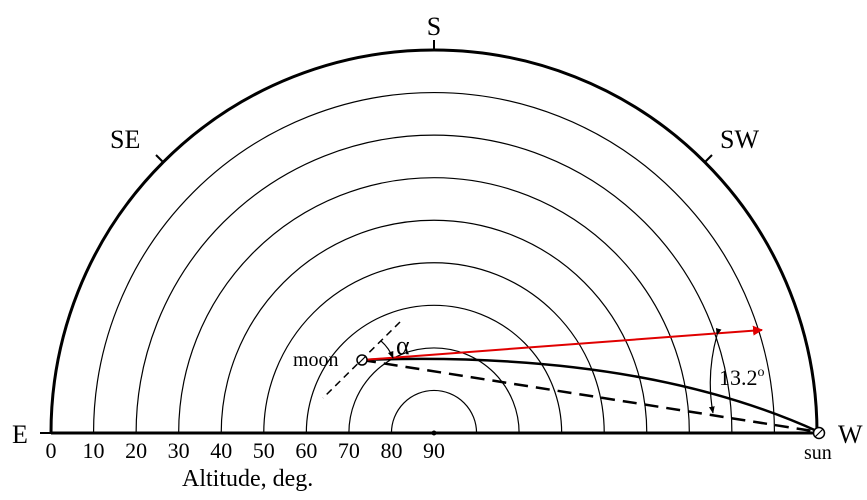  What do you see at coordinates (20, 434) in the screenshot?
I see `label-east: E` at bounding box center [20, 434].